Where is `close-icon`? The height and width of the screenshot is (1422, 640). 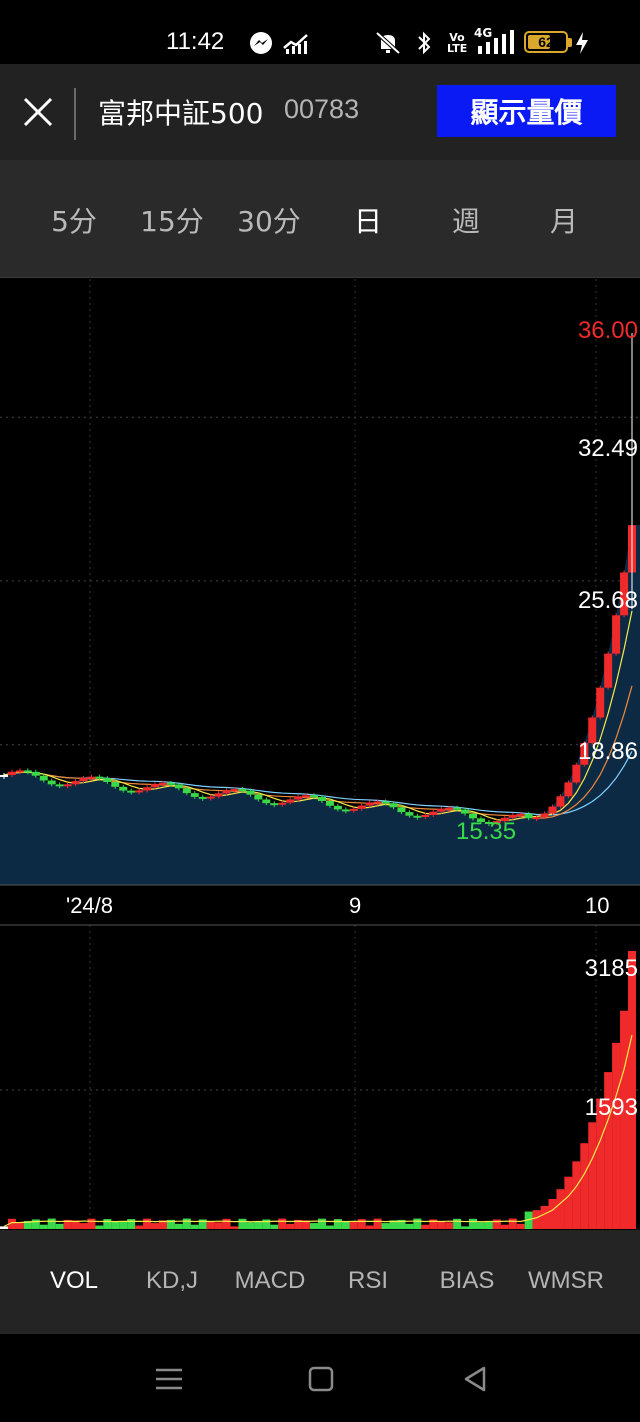
close-icon is located at coordinates (38, 112).